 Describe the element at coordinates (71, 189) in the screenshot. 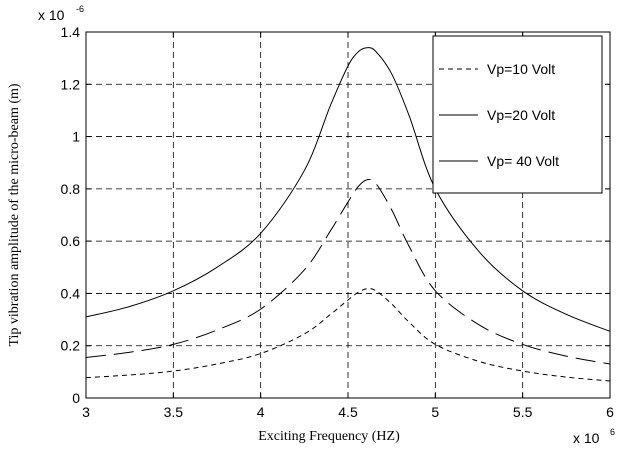

I see `y-tick-label: 0.8` at that location.